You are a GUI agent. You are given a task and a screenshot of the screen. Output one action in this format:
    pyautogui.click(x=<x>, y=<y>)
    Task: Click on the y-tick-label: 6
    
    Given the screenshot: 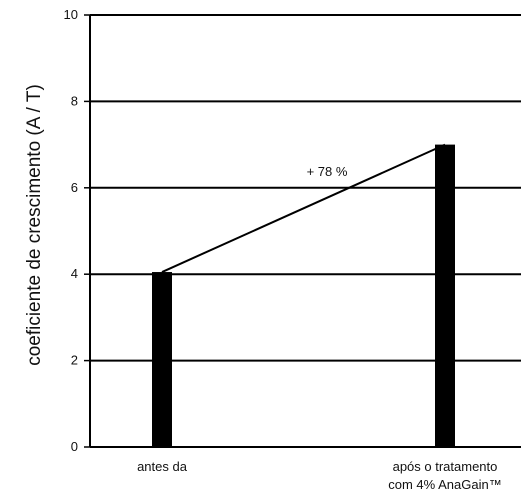 What is the action you would take?
    pyautogui.click(x=74, y=187)
    